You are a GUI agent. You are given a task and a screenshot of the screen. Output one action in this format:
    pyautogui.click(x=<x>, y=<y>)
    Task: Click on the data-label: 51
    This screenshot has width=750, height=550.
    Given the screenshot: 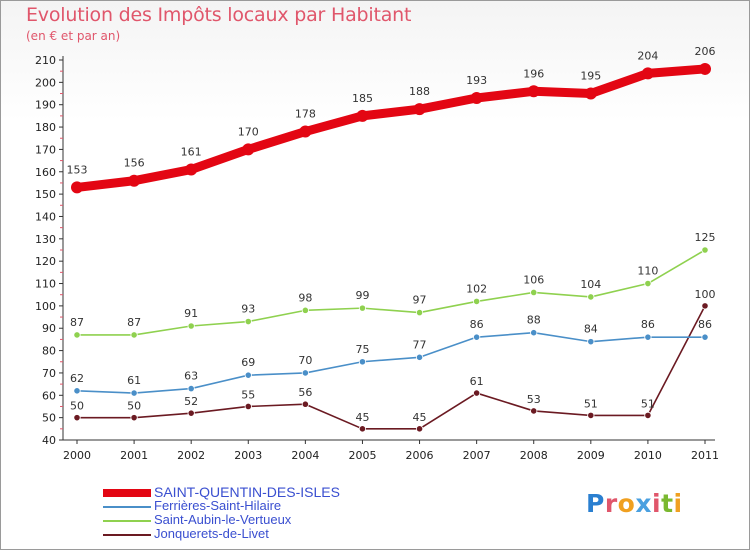 What is the action you would take?
    pyautogui.click(x=591, y=403)
    